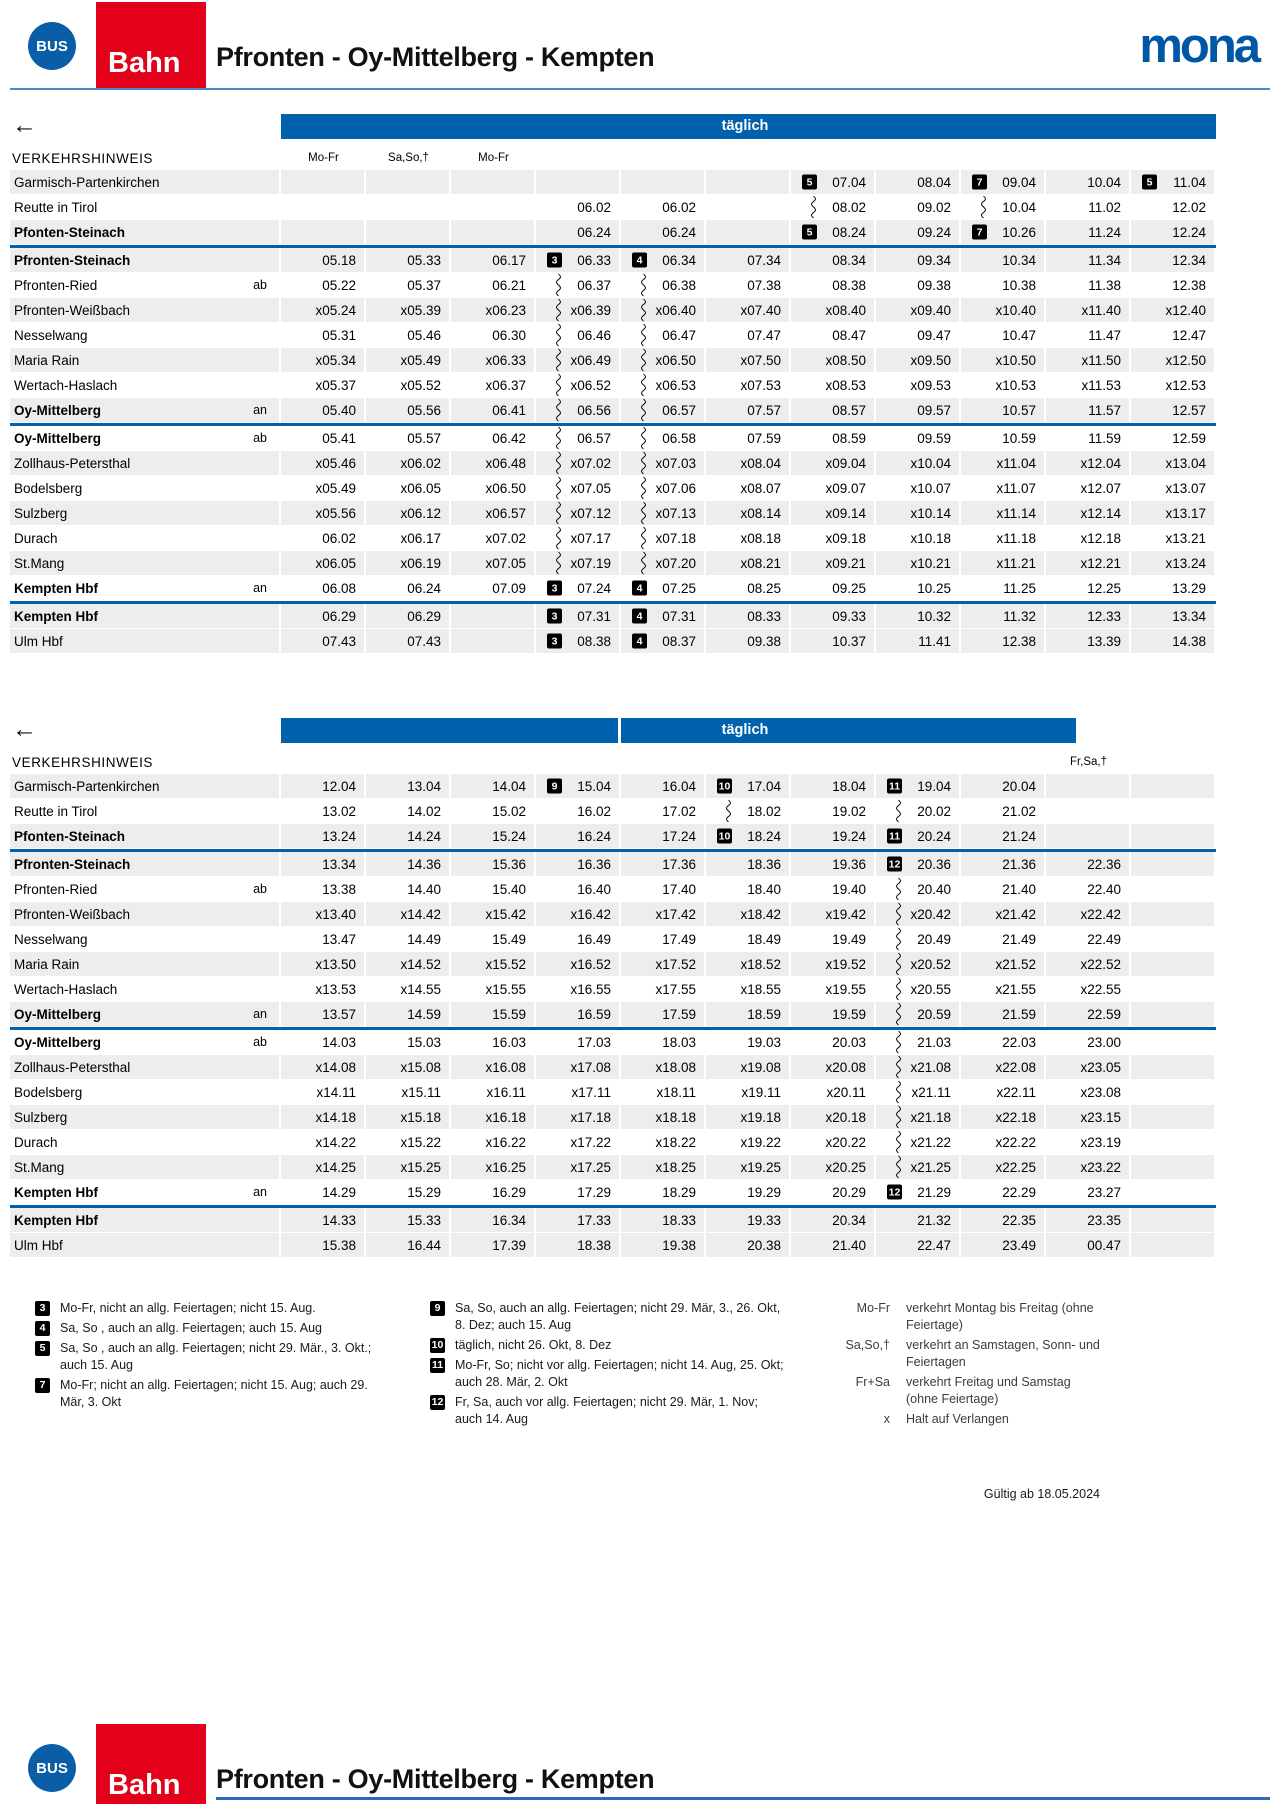 This screenshot has width=1280, height=1804. What do you see at coordinates (764, 260) in the screenshot?
I see `time-value: 07.34` at bounding box center [764, 260].